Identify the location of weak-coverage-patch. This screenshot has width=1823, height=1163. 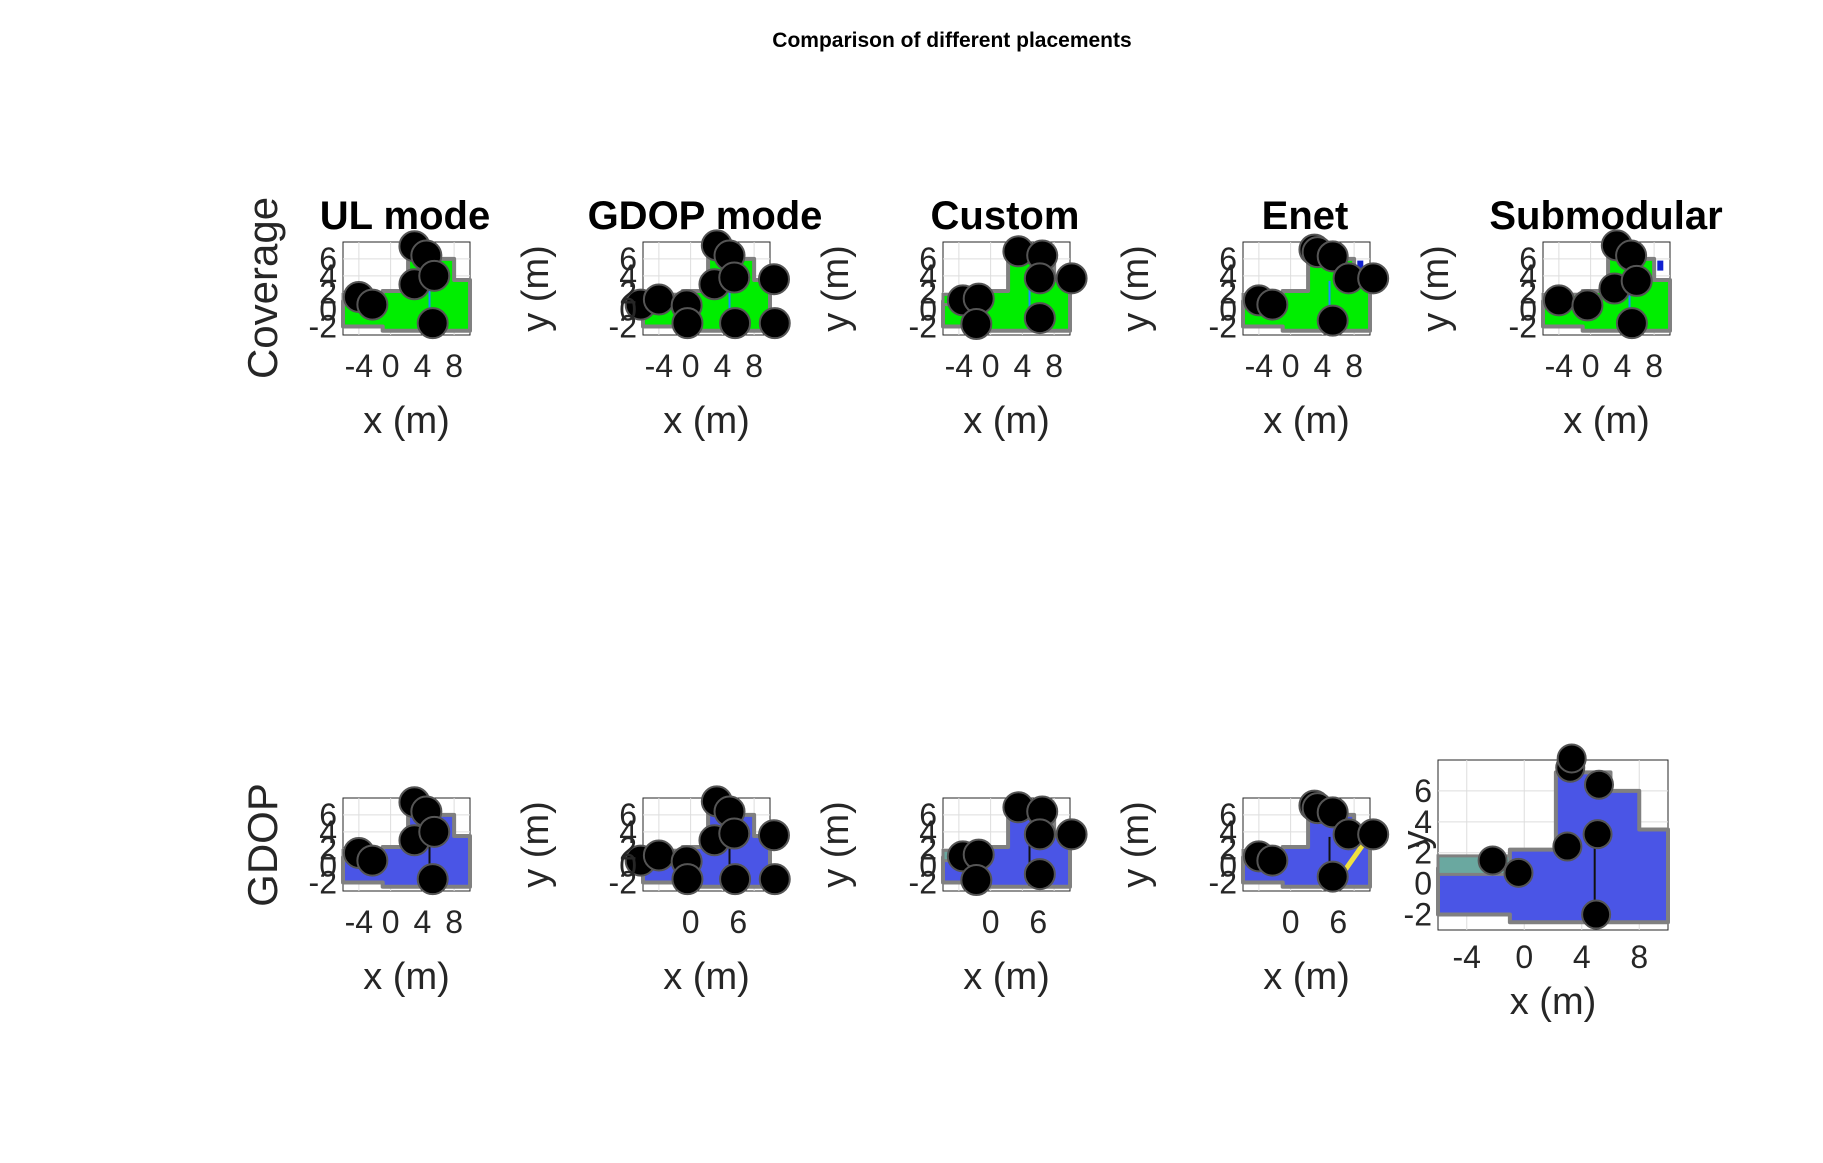
(1660, 265).